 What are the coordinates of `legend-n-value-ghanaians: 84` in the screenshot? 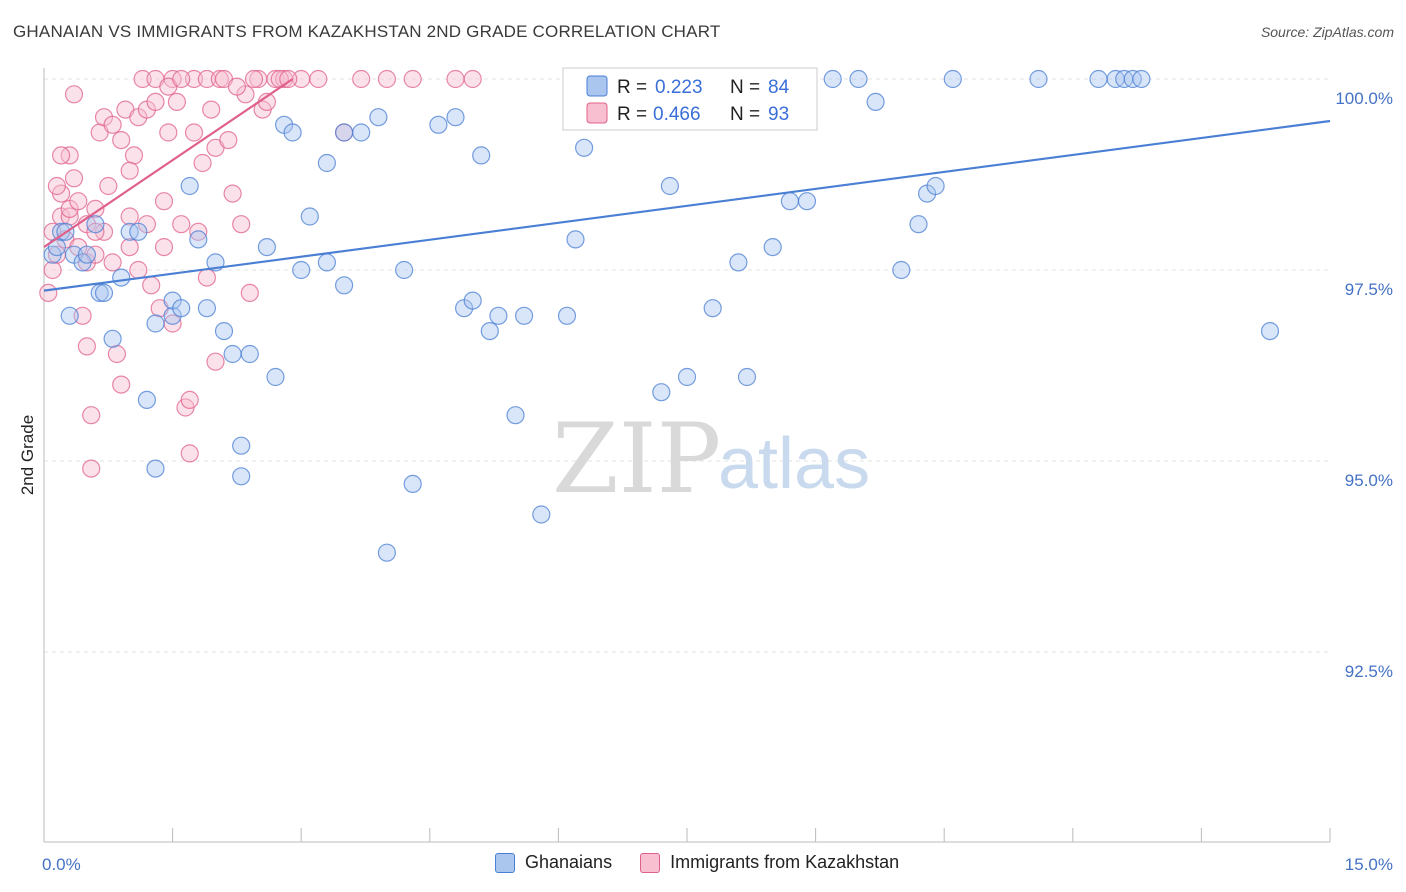 It's located at (779, 87).